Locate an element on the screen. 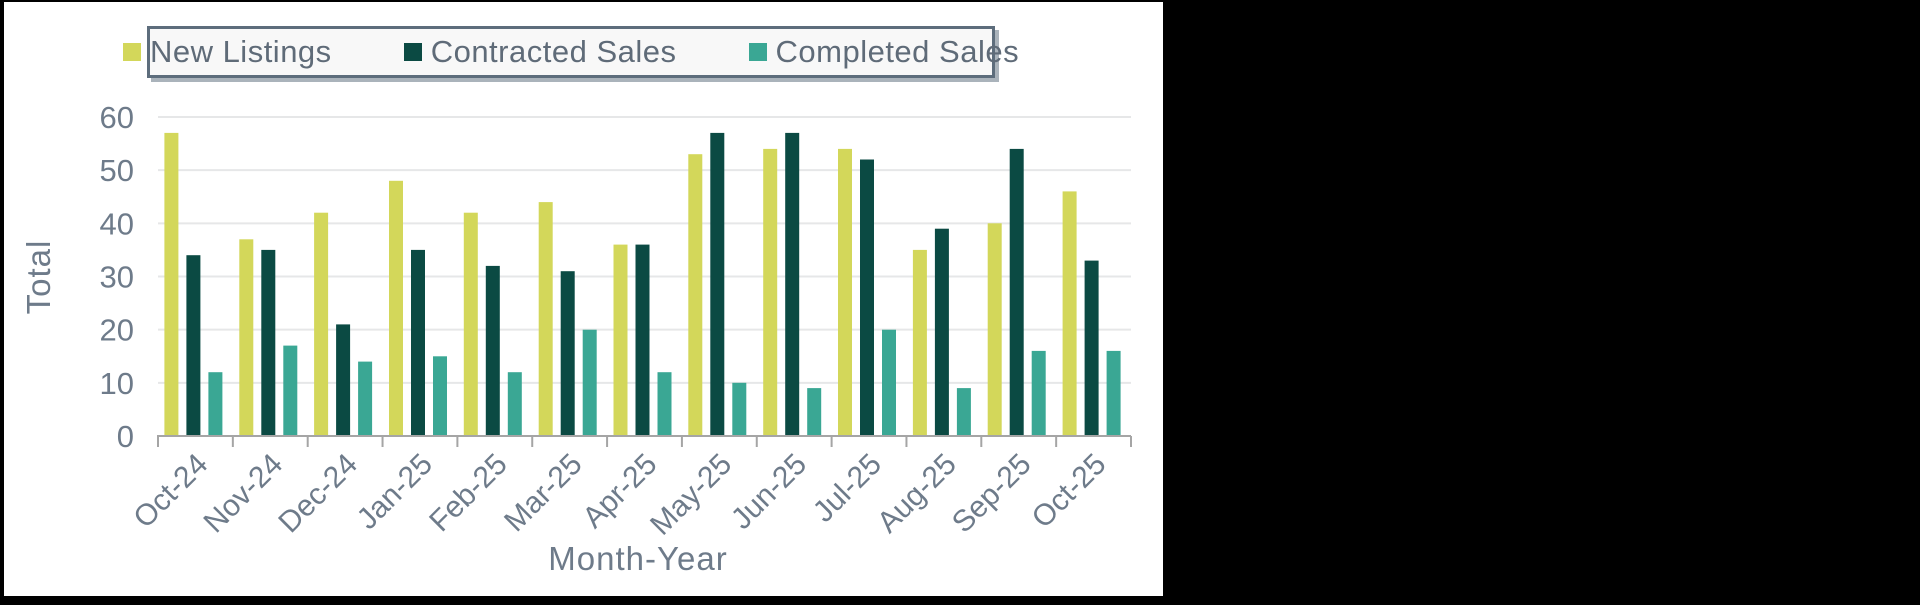 This screenshot has height=605, width=1920. y-tick-label-20: 20 is located at coordinates (117, 330).